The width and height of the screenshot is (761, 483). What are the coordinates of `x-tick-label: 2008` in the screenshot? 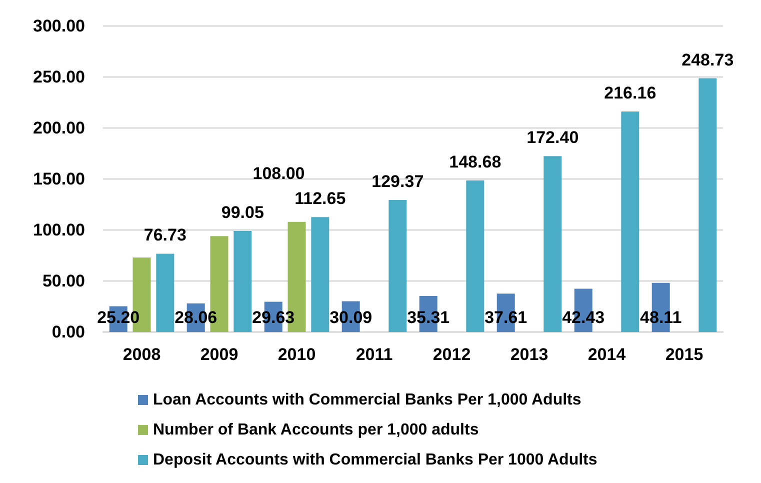 It's located at (141, 354).